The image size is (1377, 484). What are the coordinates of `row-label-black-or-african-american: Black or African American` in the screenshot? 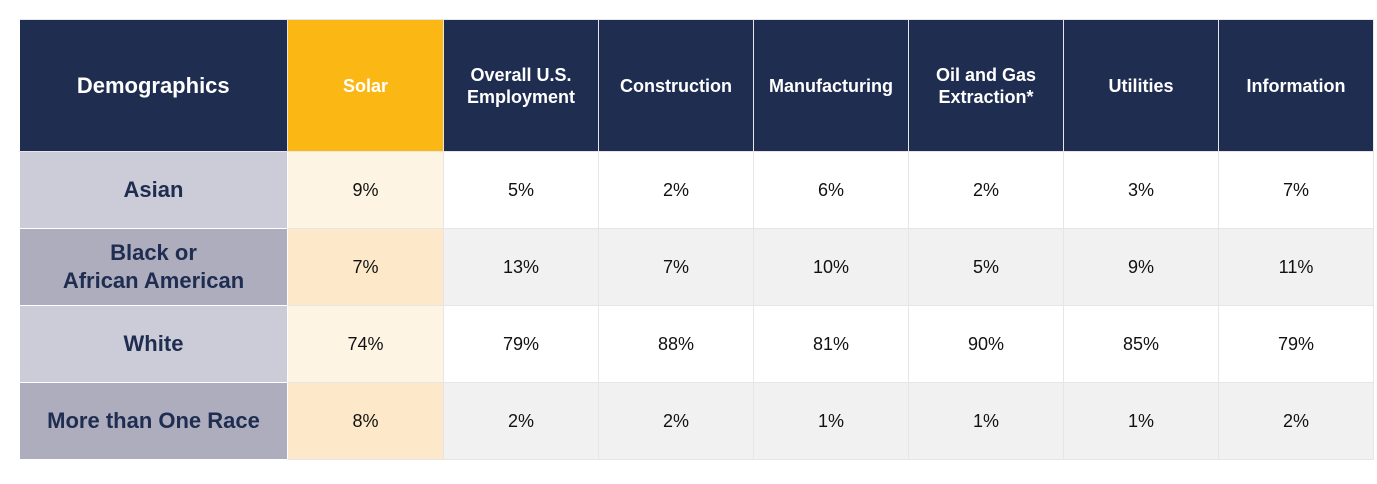 It's located at (153, 267).